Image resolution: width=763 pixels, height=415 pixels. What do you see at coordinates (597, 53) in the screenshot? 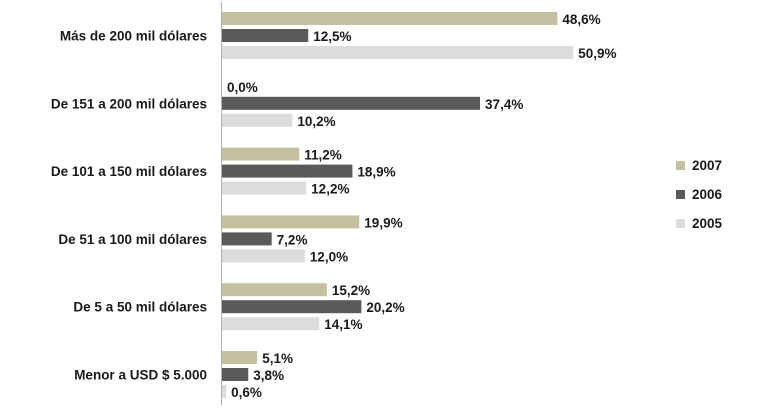
I see `data-label-2005-mas-de-200-mil-dolares: 50,9%` at bounding box center [597, 53].